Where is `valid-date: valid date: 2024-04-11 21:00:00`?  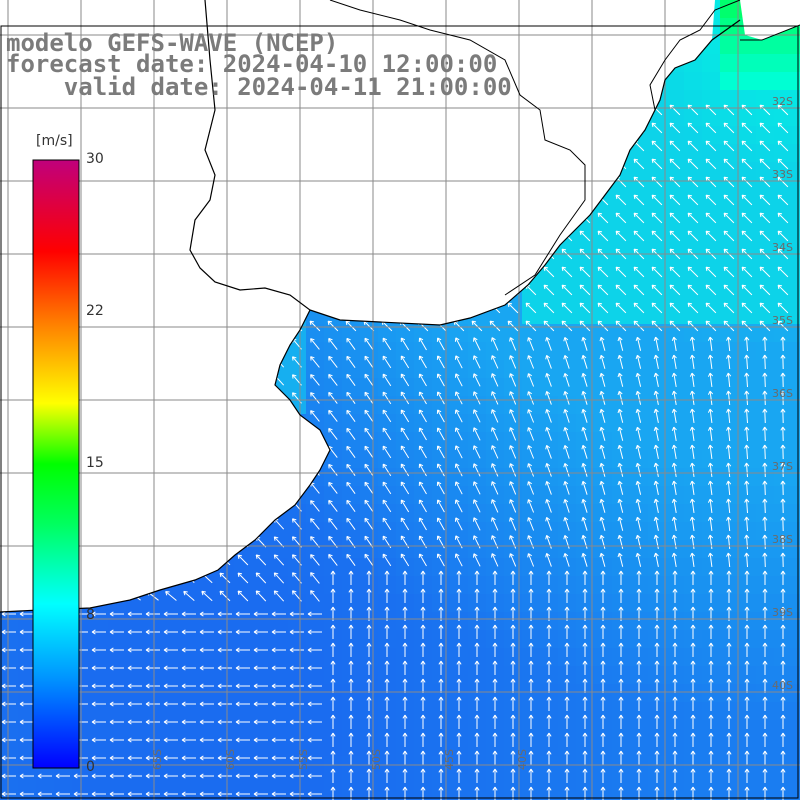
valid-date: valid date: 2024-04-11 21:00:00 is located at coordinates (287, 87).